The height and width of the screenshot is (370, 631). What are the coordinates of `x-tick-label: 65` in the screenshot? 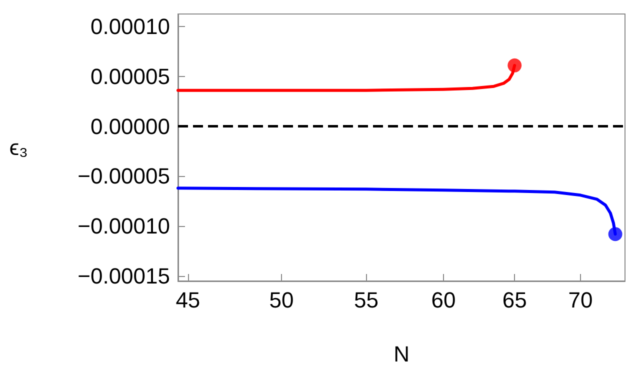 It's located at (514, 300).